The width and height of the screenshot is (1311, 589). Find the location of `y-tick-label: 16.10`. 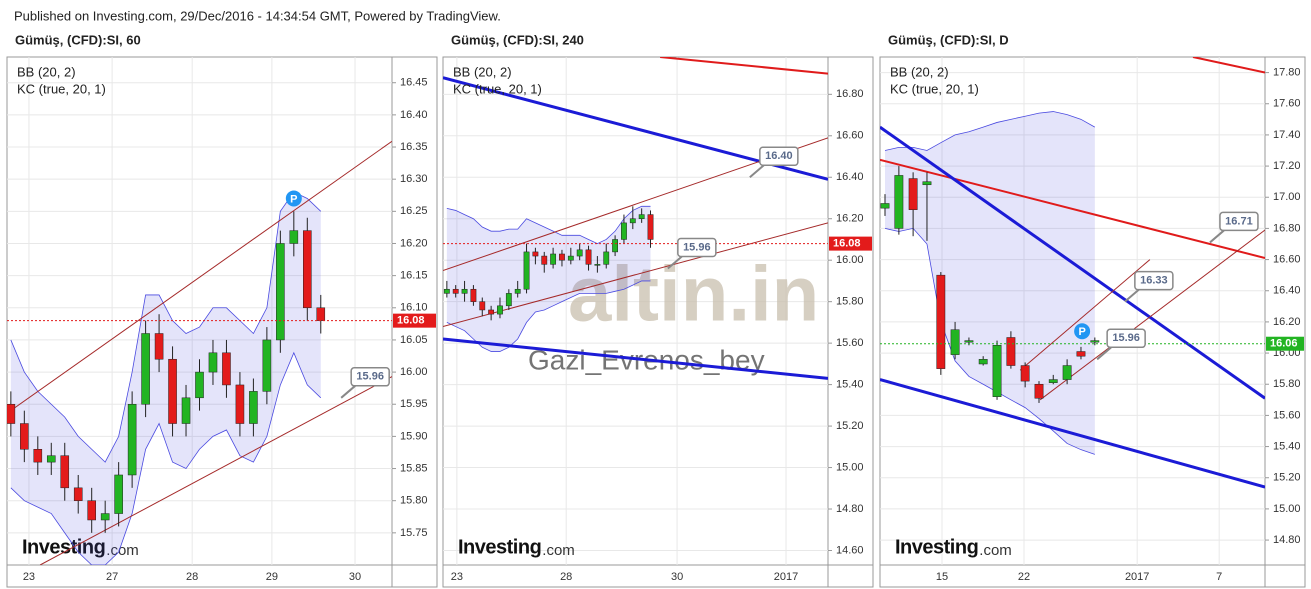

y-tick-label: 16.10 is located at coordinates (414, 308).